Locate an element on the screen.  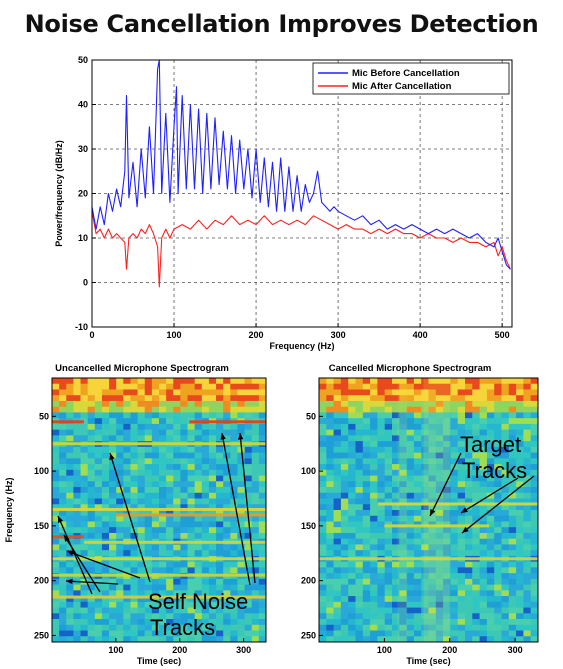
y-tick-label: 40 is located at coordinates (83, 105).